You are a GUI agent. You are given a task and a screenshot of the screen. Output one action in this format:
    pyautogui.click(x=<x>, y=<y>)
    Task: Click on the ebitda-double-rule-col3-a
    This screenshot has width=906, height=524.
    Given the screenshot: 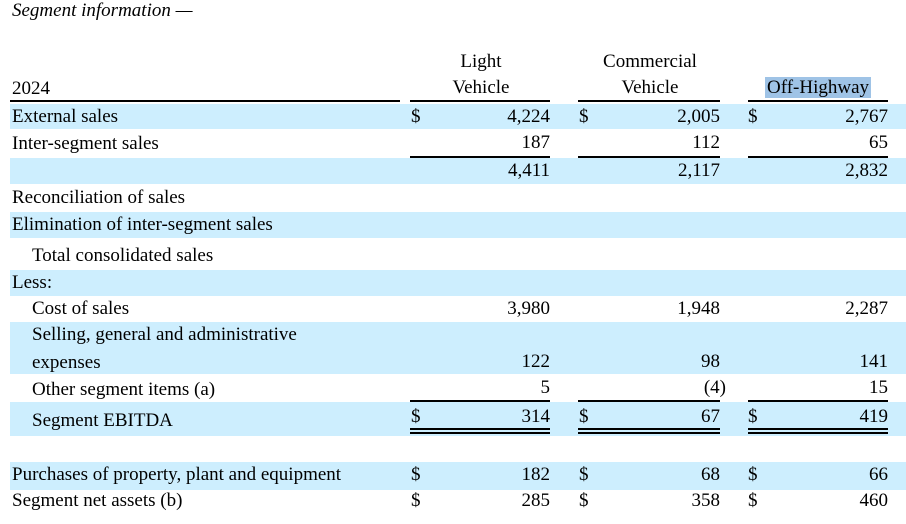 What is the action you would take?
    pyautogui.click(x=818, y=429)
    